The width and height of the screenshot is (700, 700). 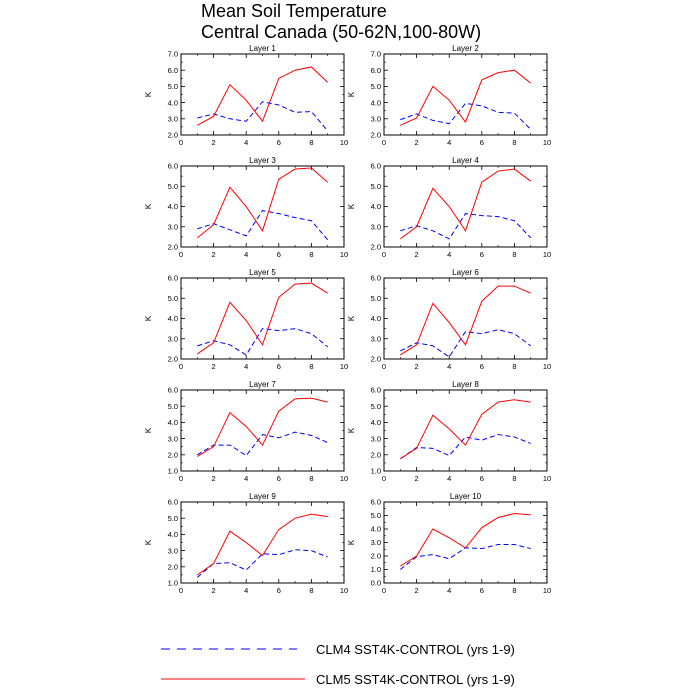 I want to click on legend-label-clm5: CLM5 SST4K-CONTROL (yrs 1-9), so click(x=415, y=679).